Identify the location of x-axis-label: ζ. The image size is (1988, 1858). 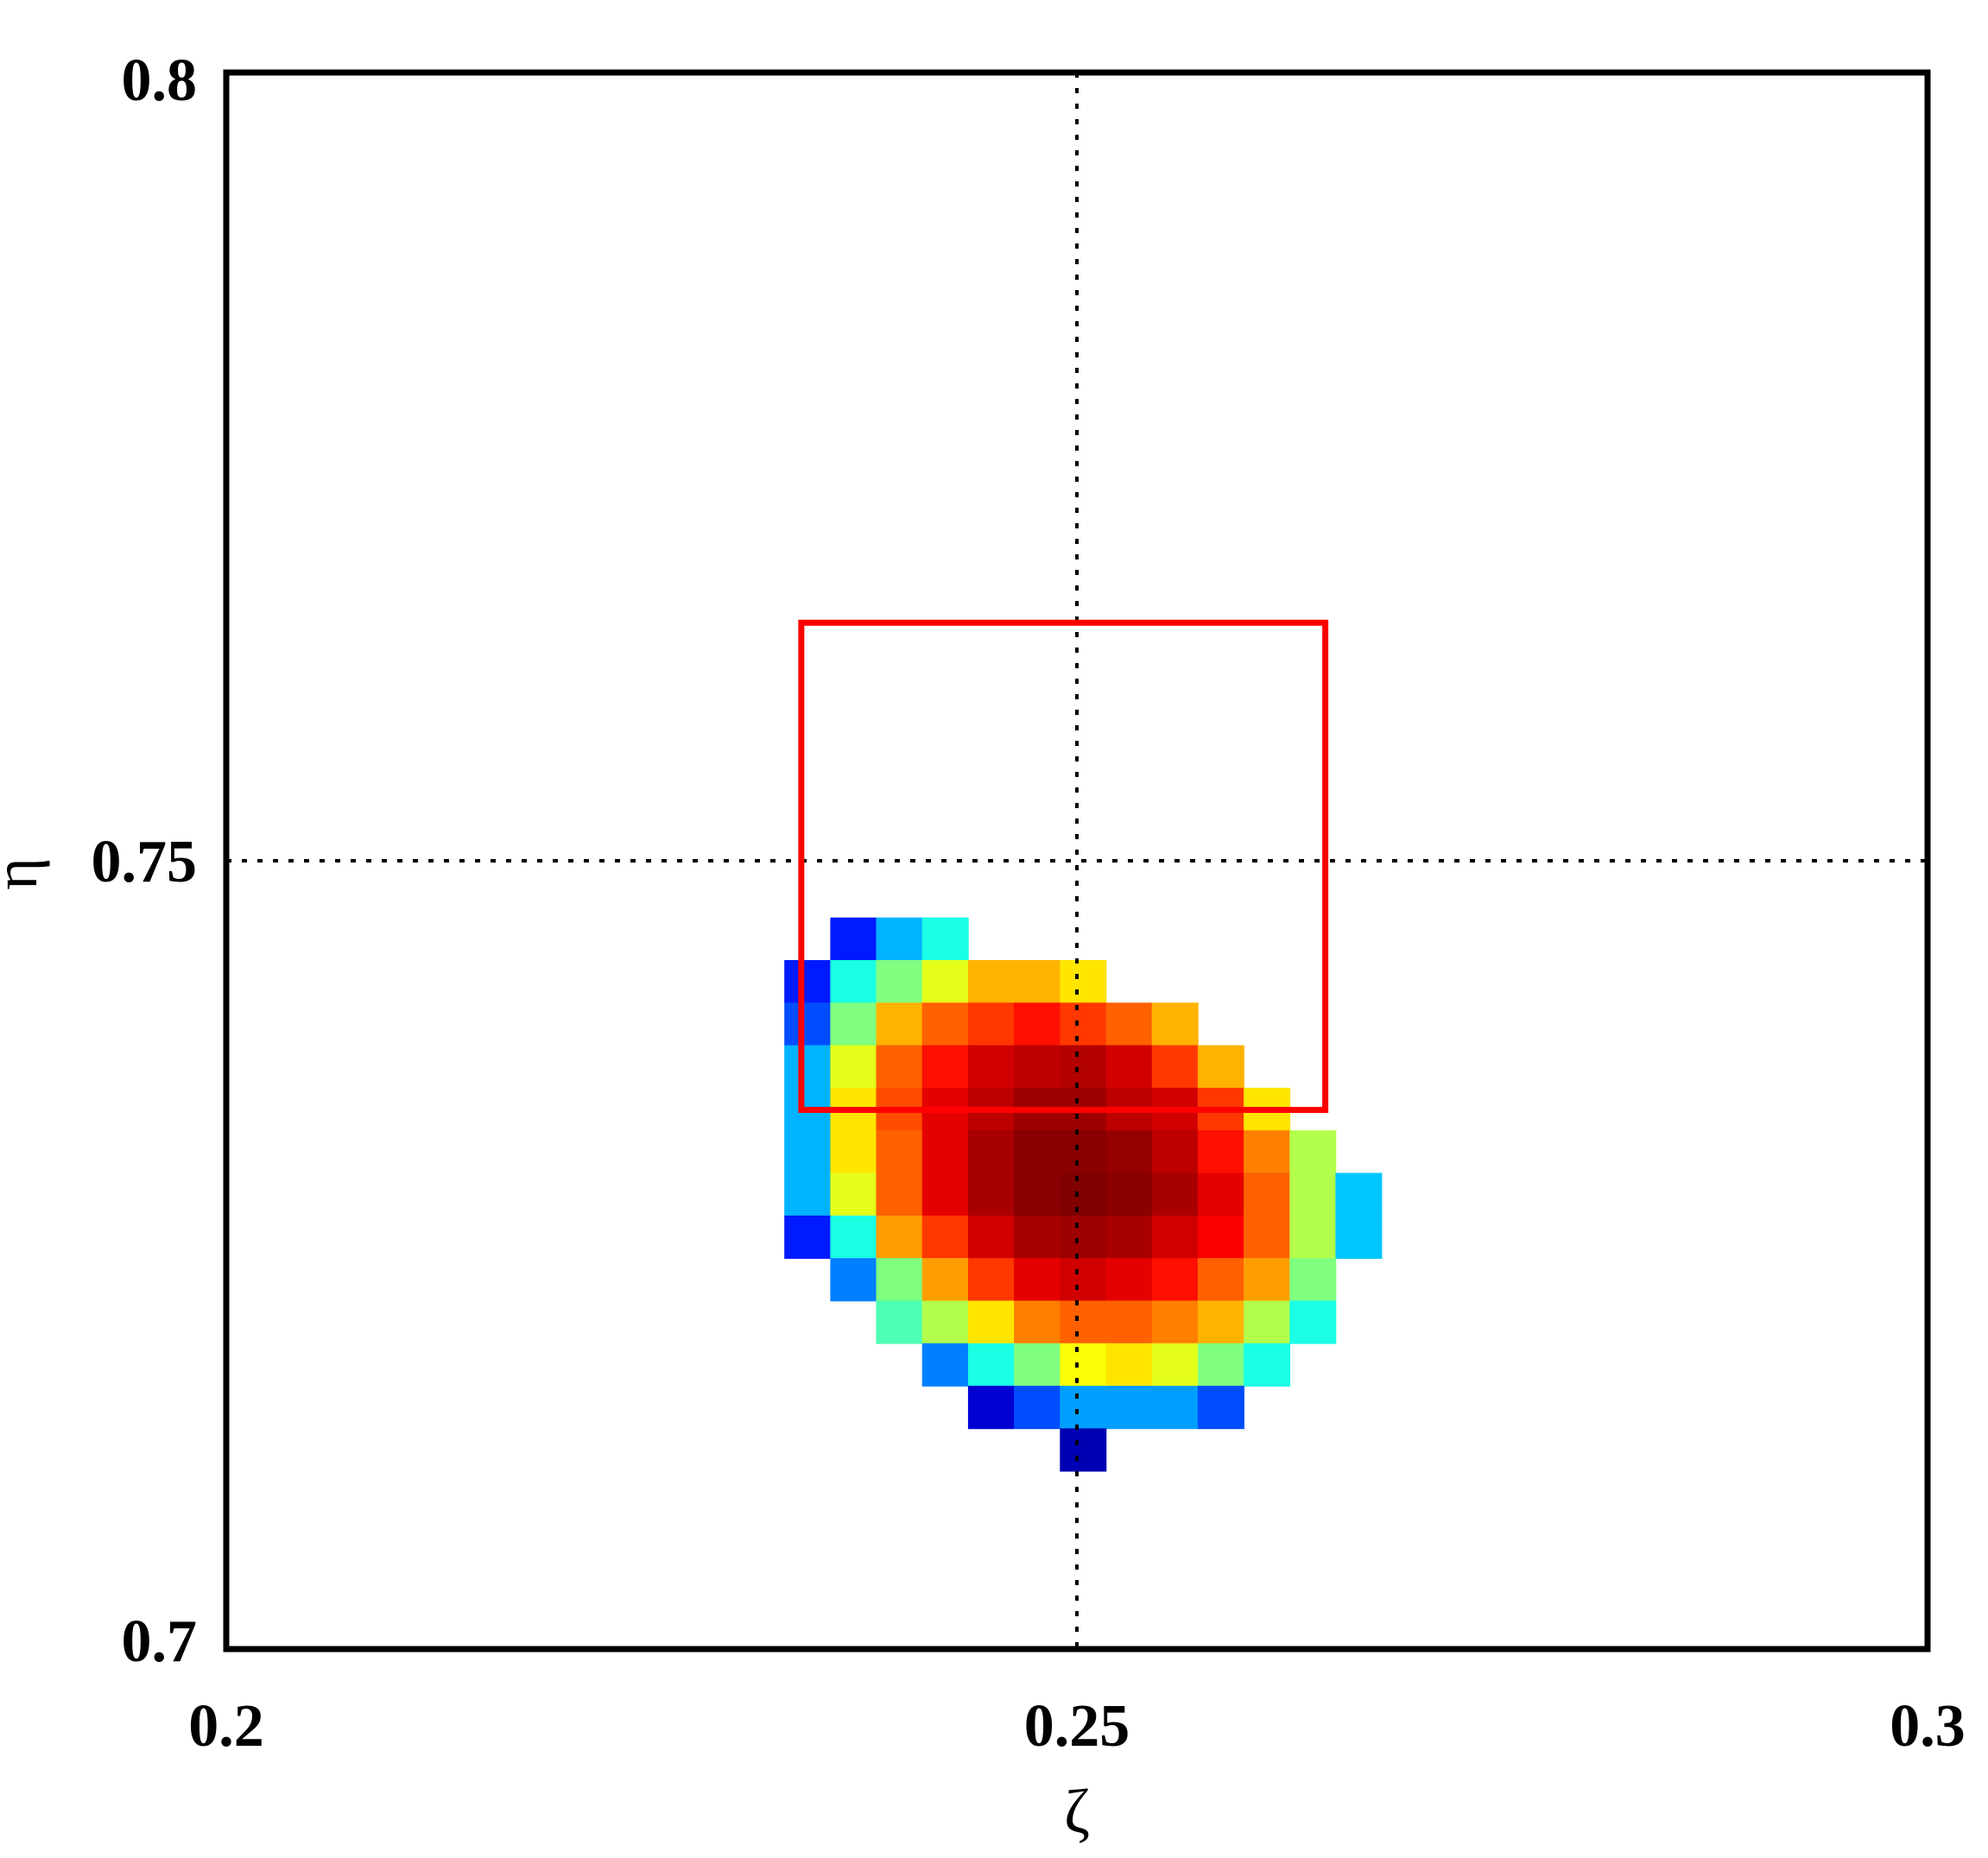
(1077, 1811).